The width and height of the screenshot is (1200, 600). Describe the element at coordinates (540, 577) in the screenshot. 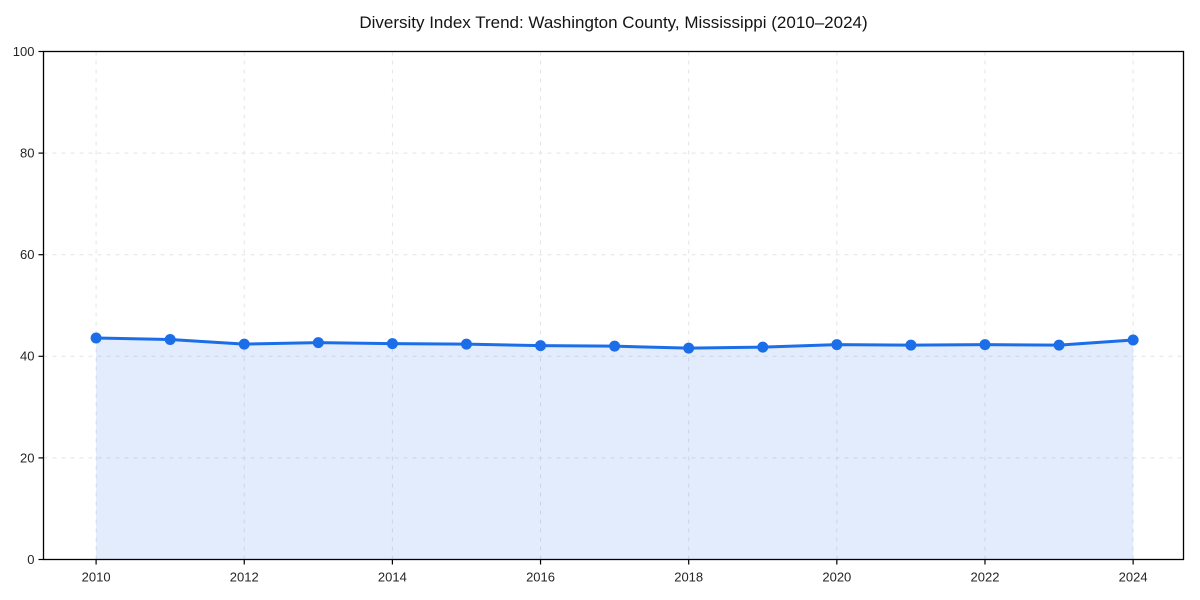

I see `x-tick-label: 2016` at that location.